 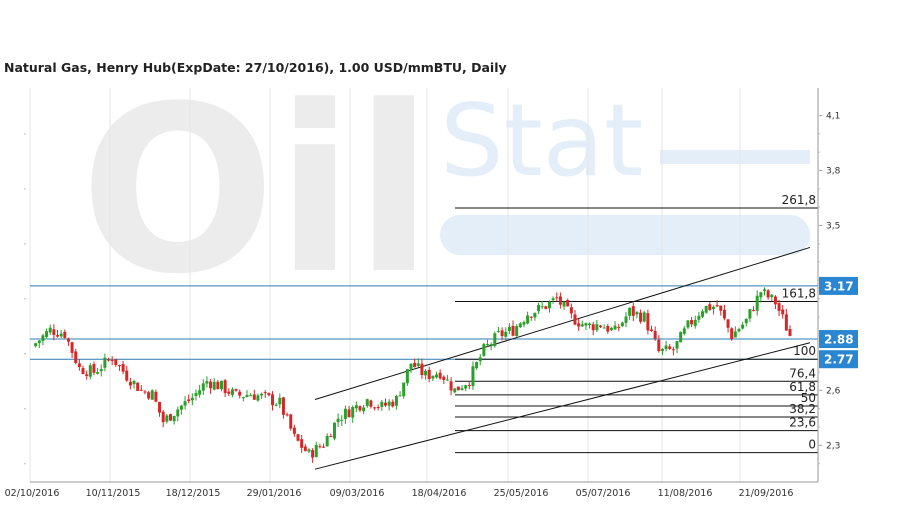 I want to click on y-tick-label: 4,1, so click(x=833, y=116).